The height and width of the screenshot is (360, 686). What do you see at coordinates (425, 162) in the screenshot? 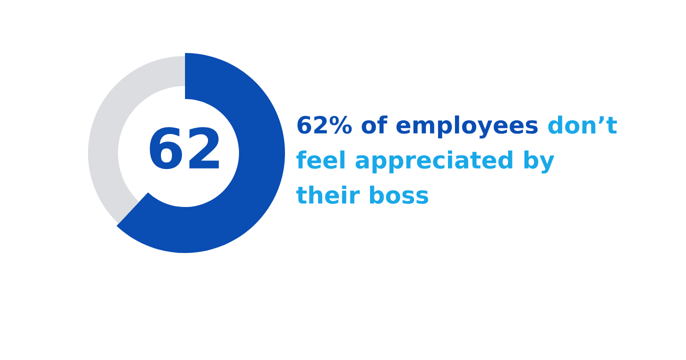
I see `text: feel appreciated by` at bounding box center [425, 162].